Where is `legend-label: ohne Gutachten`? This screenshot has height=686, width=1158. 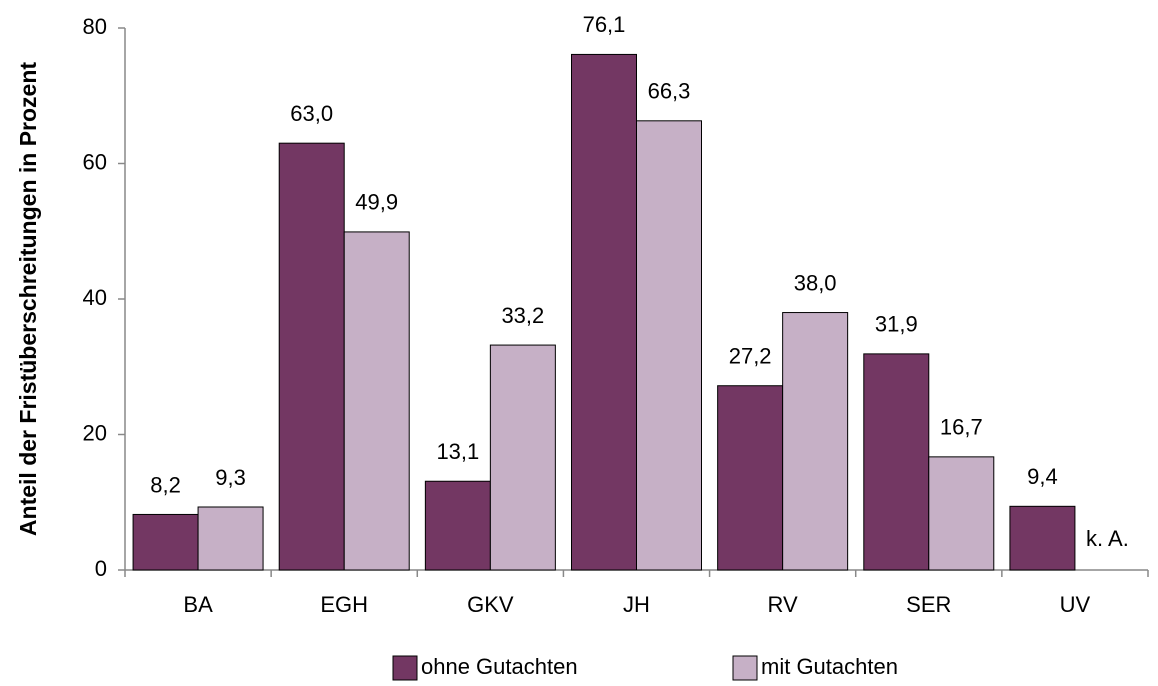 legend-label: ohne Gutachten is located at coordinates (499, 666).